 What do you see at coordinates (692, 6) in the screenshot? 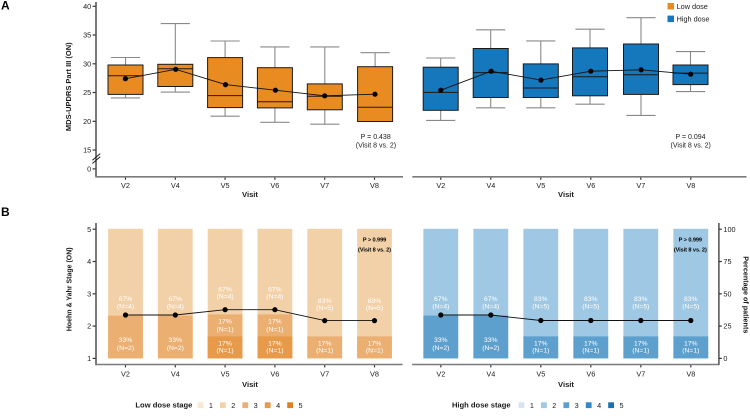
I see `svg-text: Low dose` at bounding box center [692, 6].